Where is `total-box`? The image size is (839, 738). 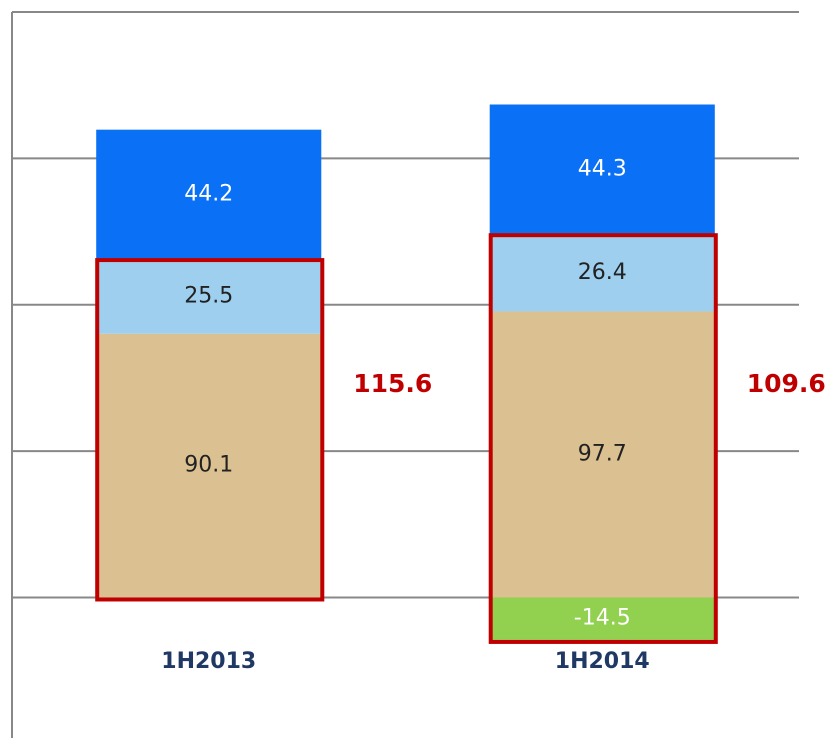
total-box is located at coordinates (210, 430).